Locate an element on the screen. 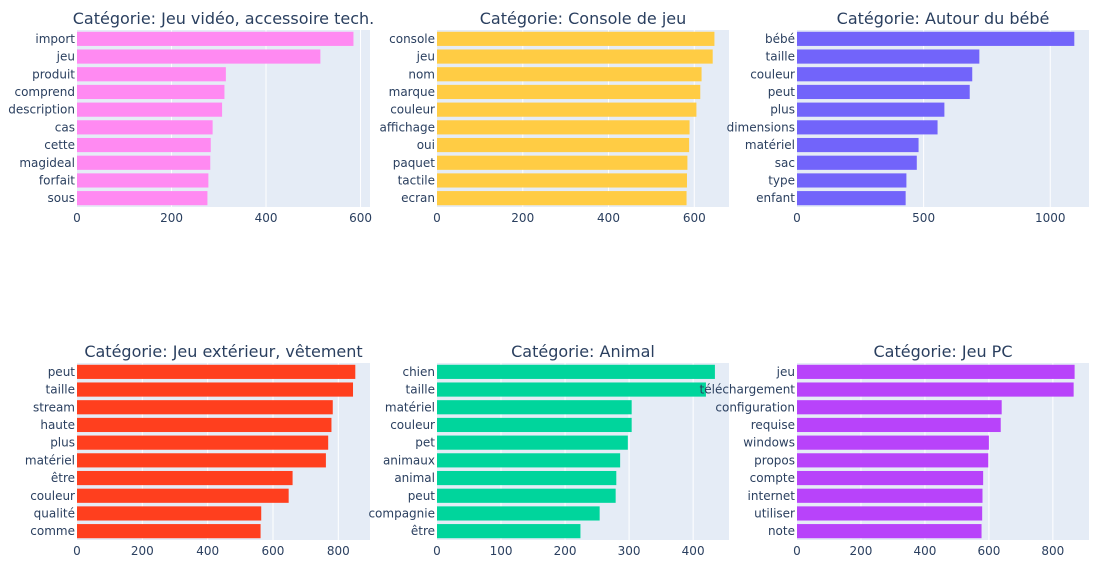  x-tick-label: 500 is located at coordinates (923, 218).